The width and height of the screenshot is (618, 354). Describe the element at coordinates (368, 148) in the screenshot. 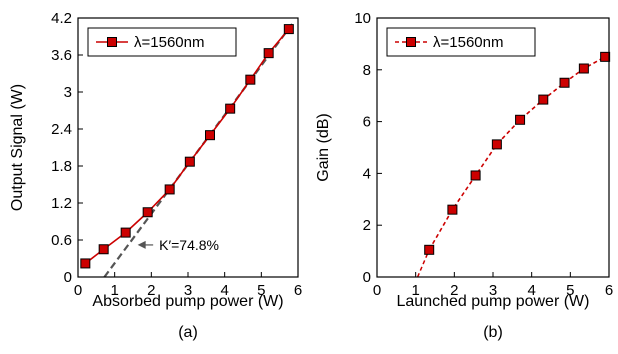

I see `panel-b-y-axis: 0 2 4 6 8 10` at that location.